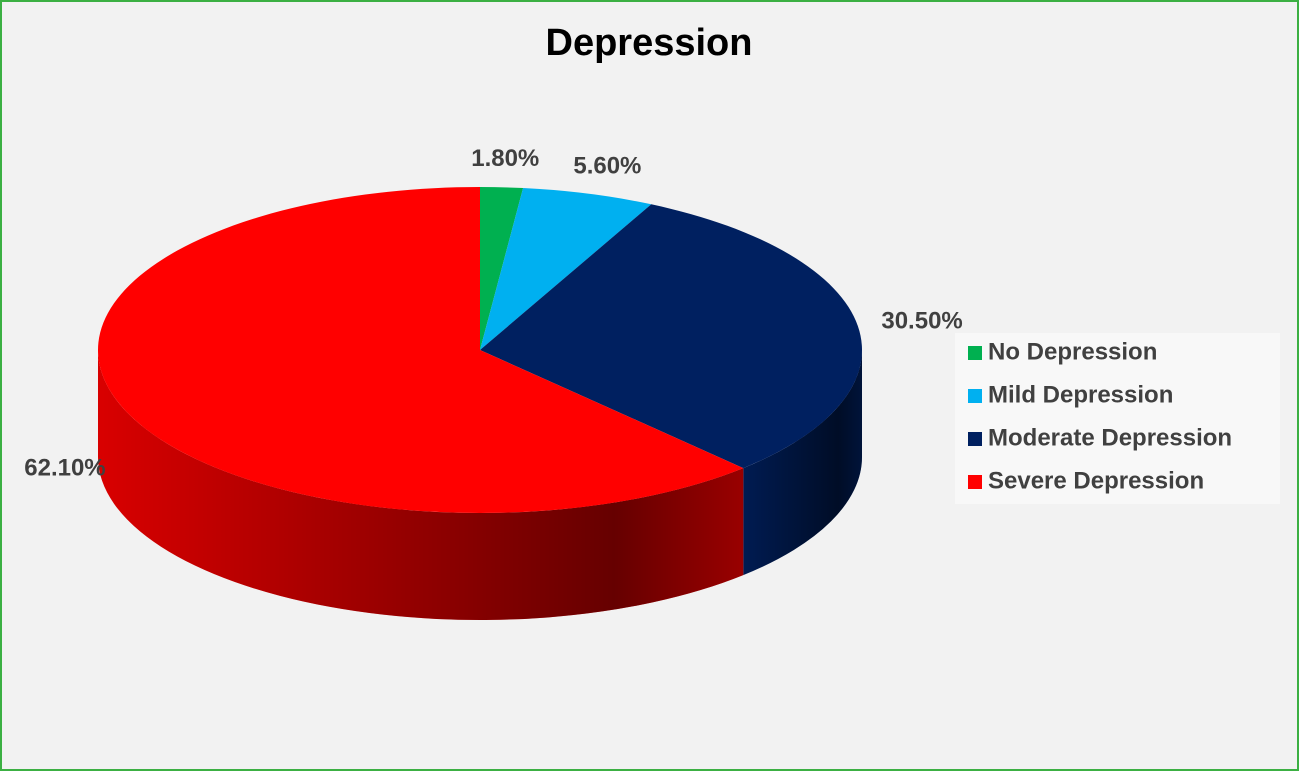 This screenshot has width=1299, height=771. Describe the element at coordinates (1096, 480) in the screenshot. I see `legend-label: Severe Depression` at that location.